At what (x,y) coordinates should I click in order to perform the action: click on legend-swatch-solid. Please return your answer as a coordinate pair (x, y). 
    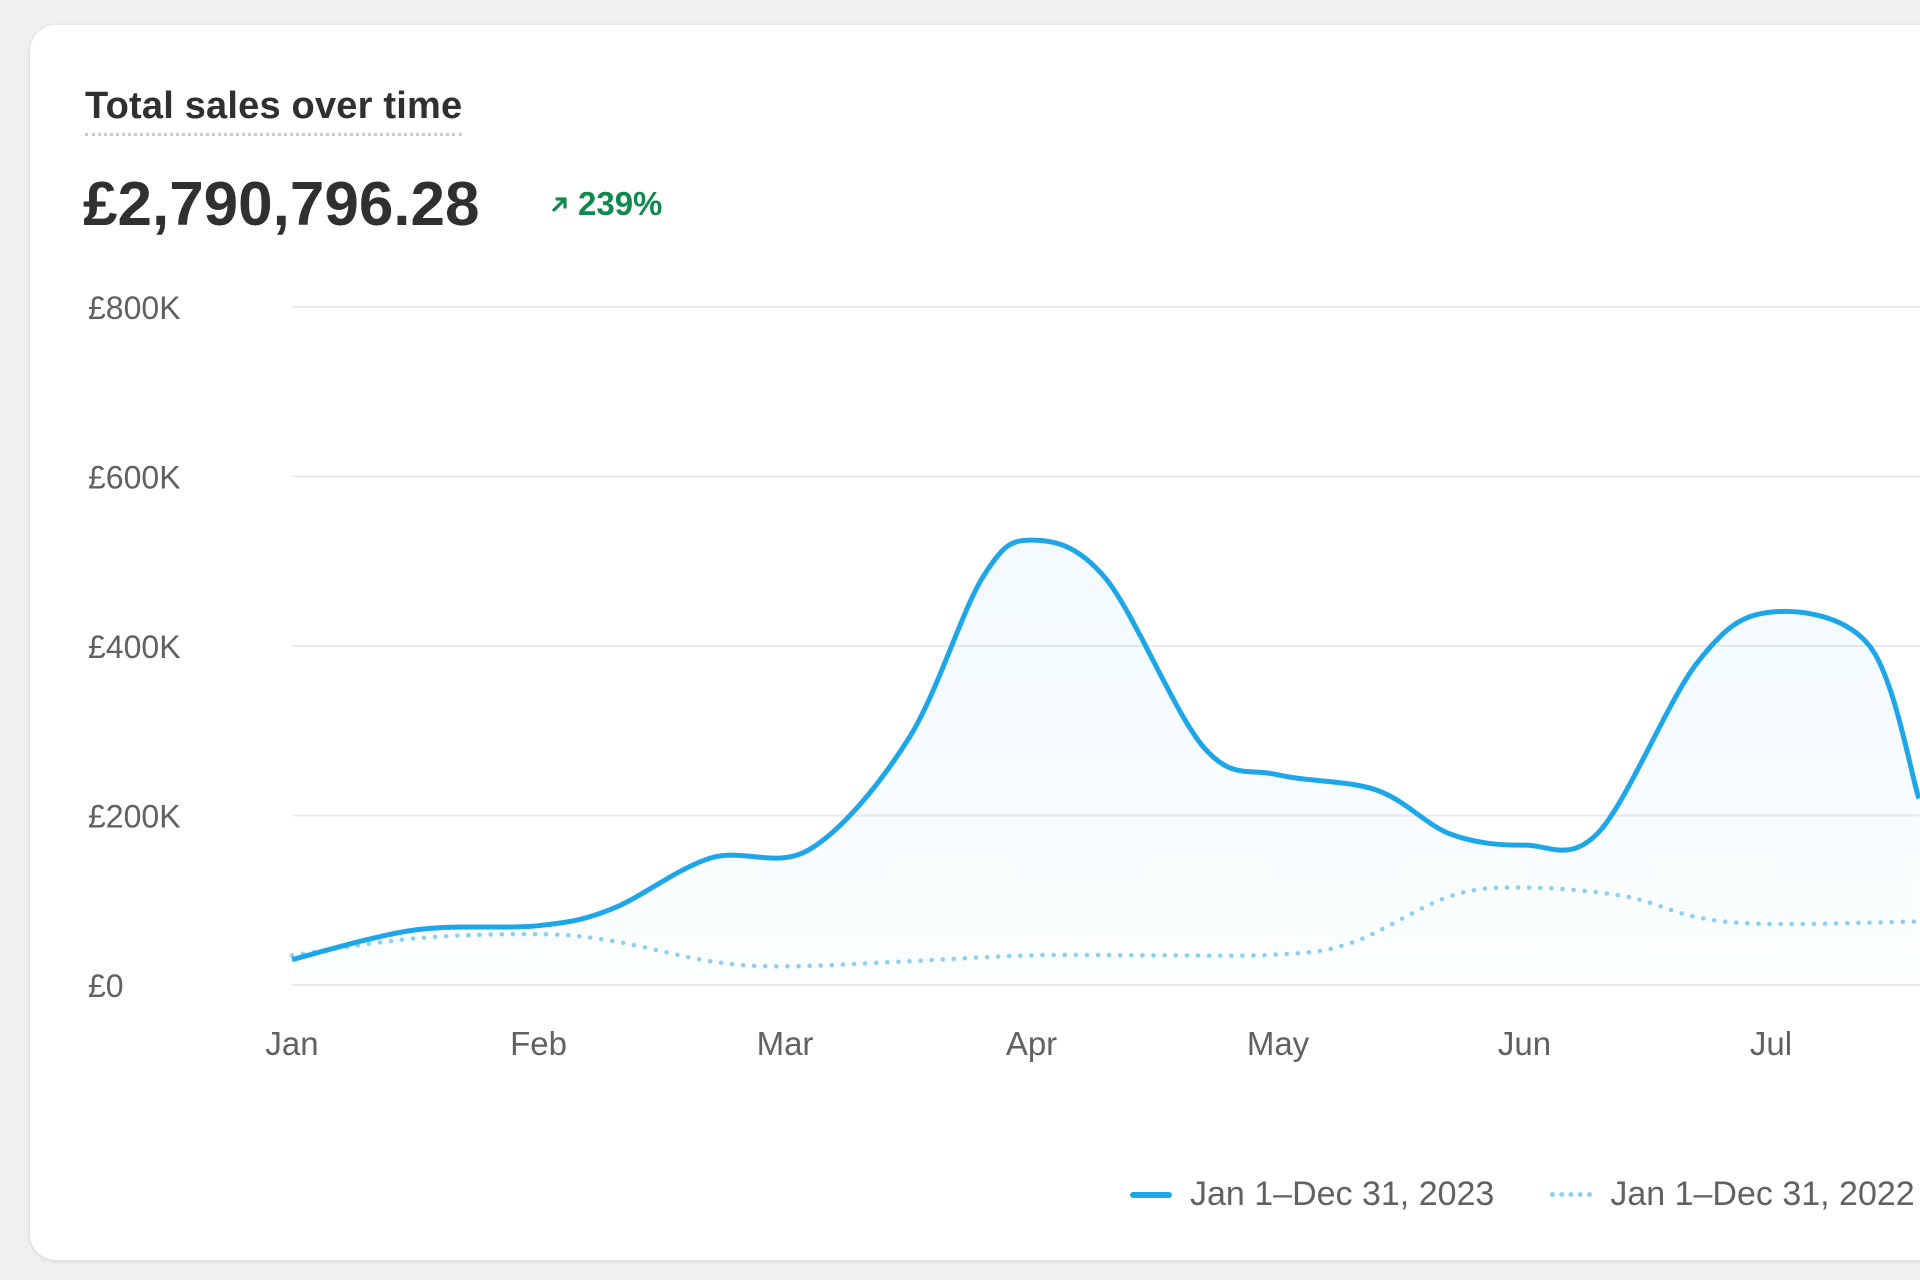
    Looking at the image, I should click on (1151, 1194).